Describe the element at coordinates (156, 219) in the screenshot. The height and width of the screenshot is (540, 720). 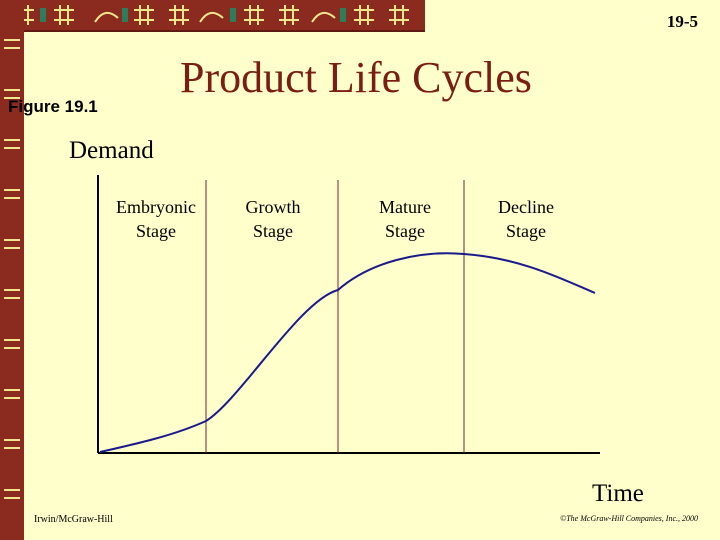
I see `stage-label-embryonic: Embryonic Stage` at that location.